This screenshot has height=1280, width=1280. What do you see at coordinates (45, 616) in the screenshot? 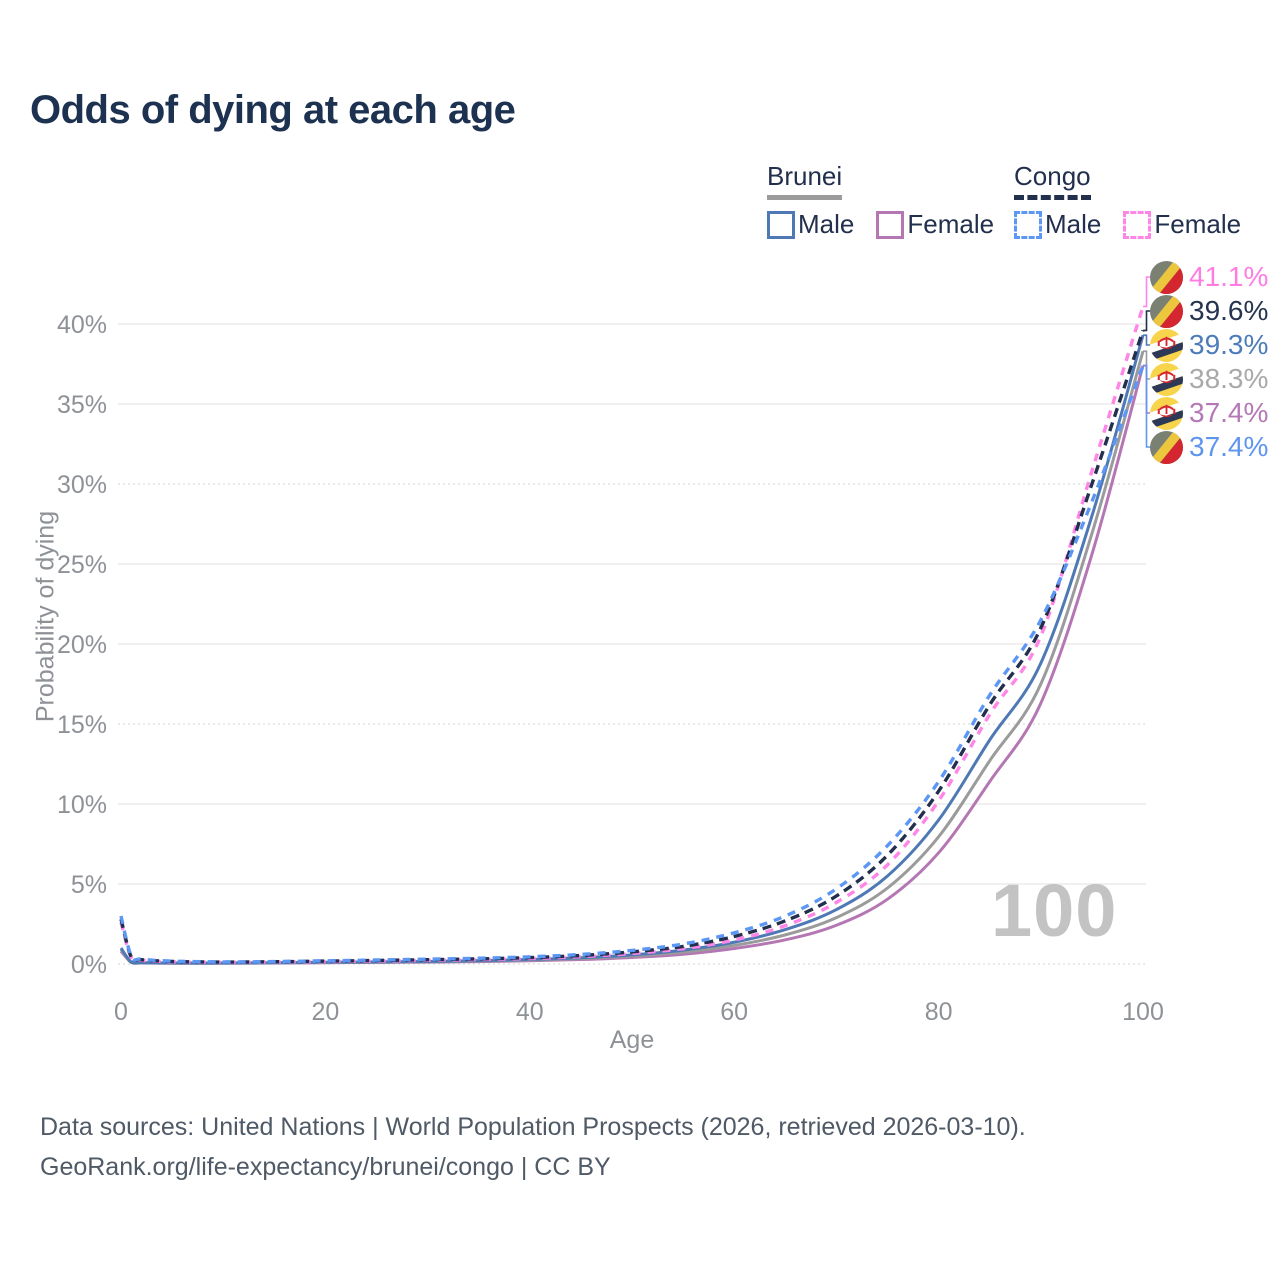
I see `y-axis-title: Probability of dying` at bounding box center [45, 616].